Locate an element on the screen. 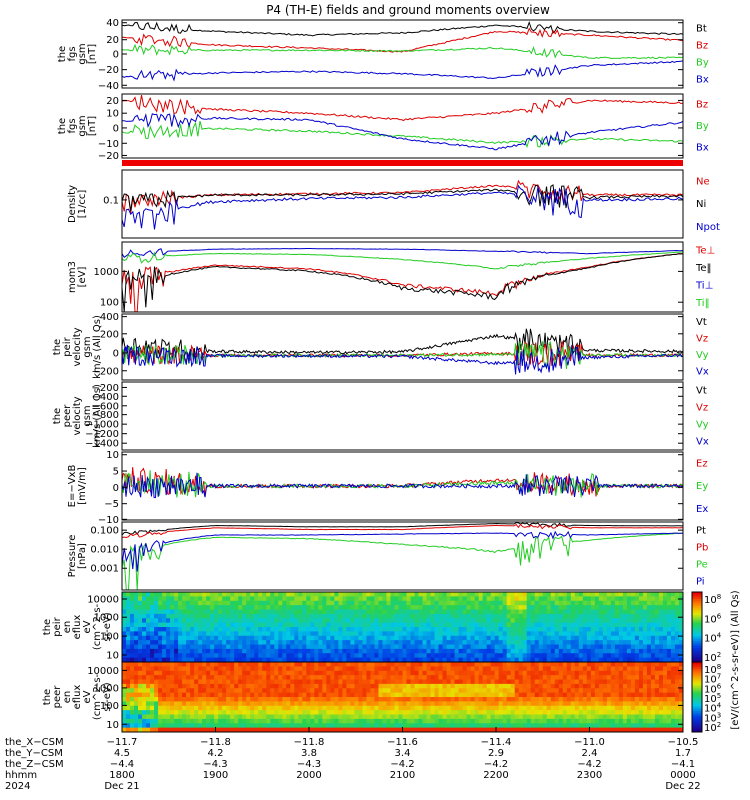  ytick-label-peer-velocity-5: −1200 is located at coordinates (102, 434).